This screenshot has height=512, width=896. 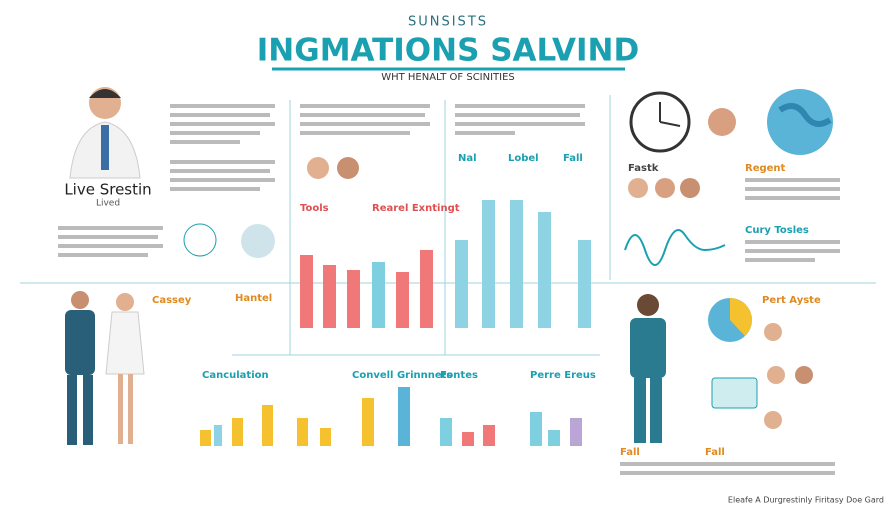 What do you see at coordinates (563, 375) in the screenshot?
I see `heading: Perre Ereus` at bounding box center [563, 375].